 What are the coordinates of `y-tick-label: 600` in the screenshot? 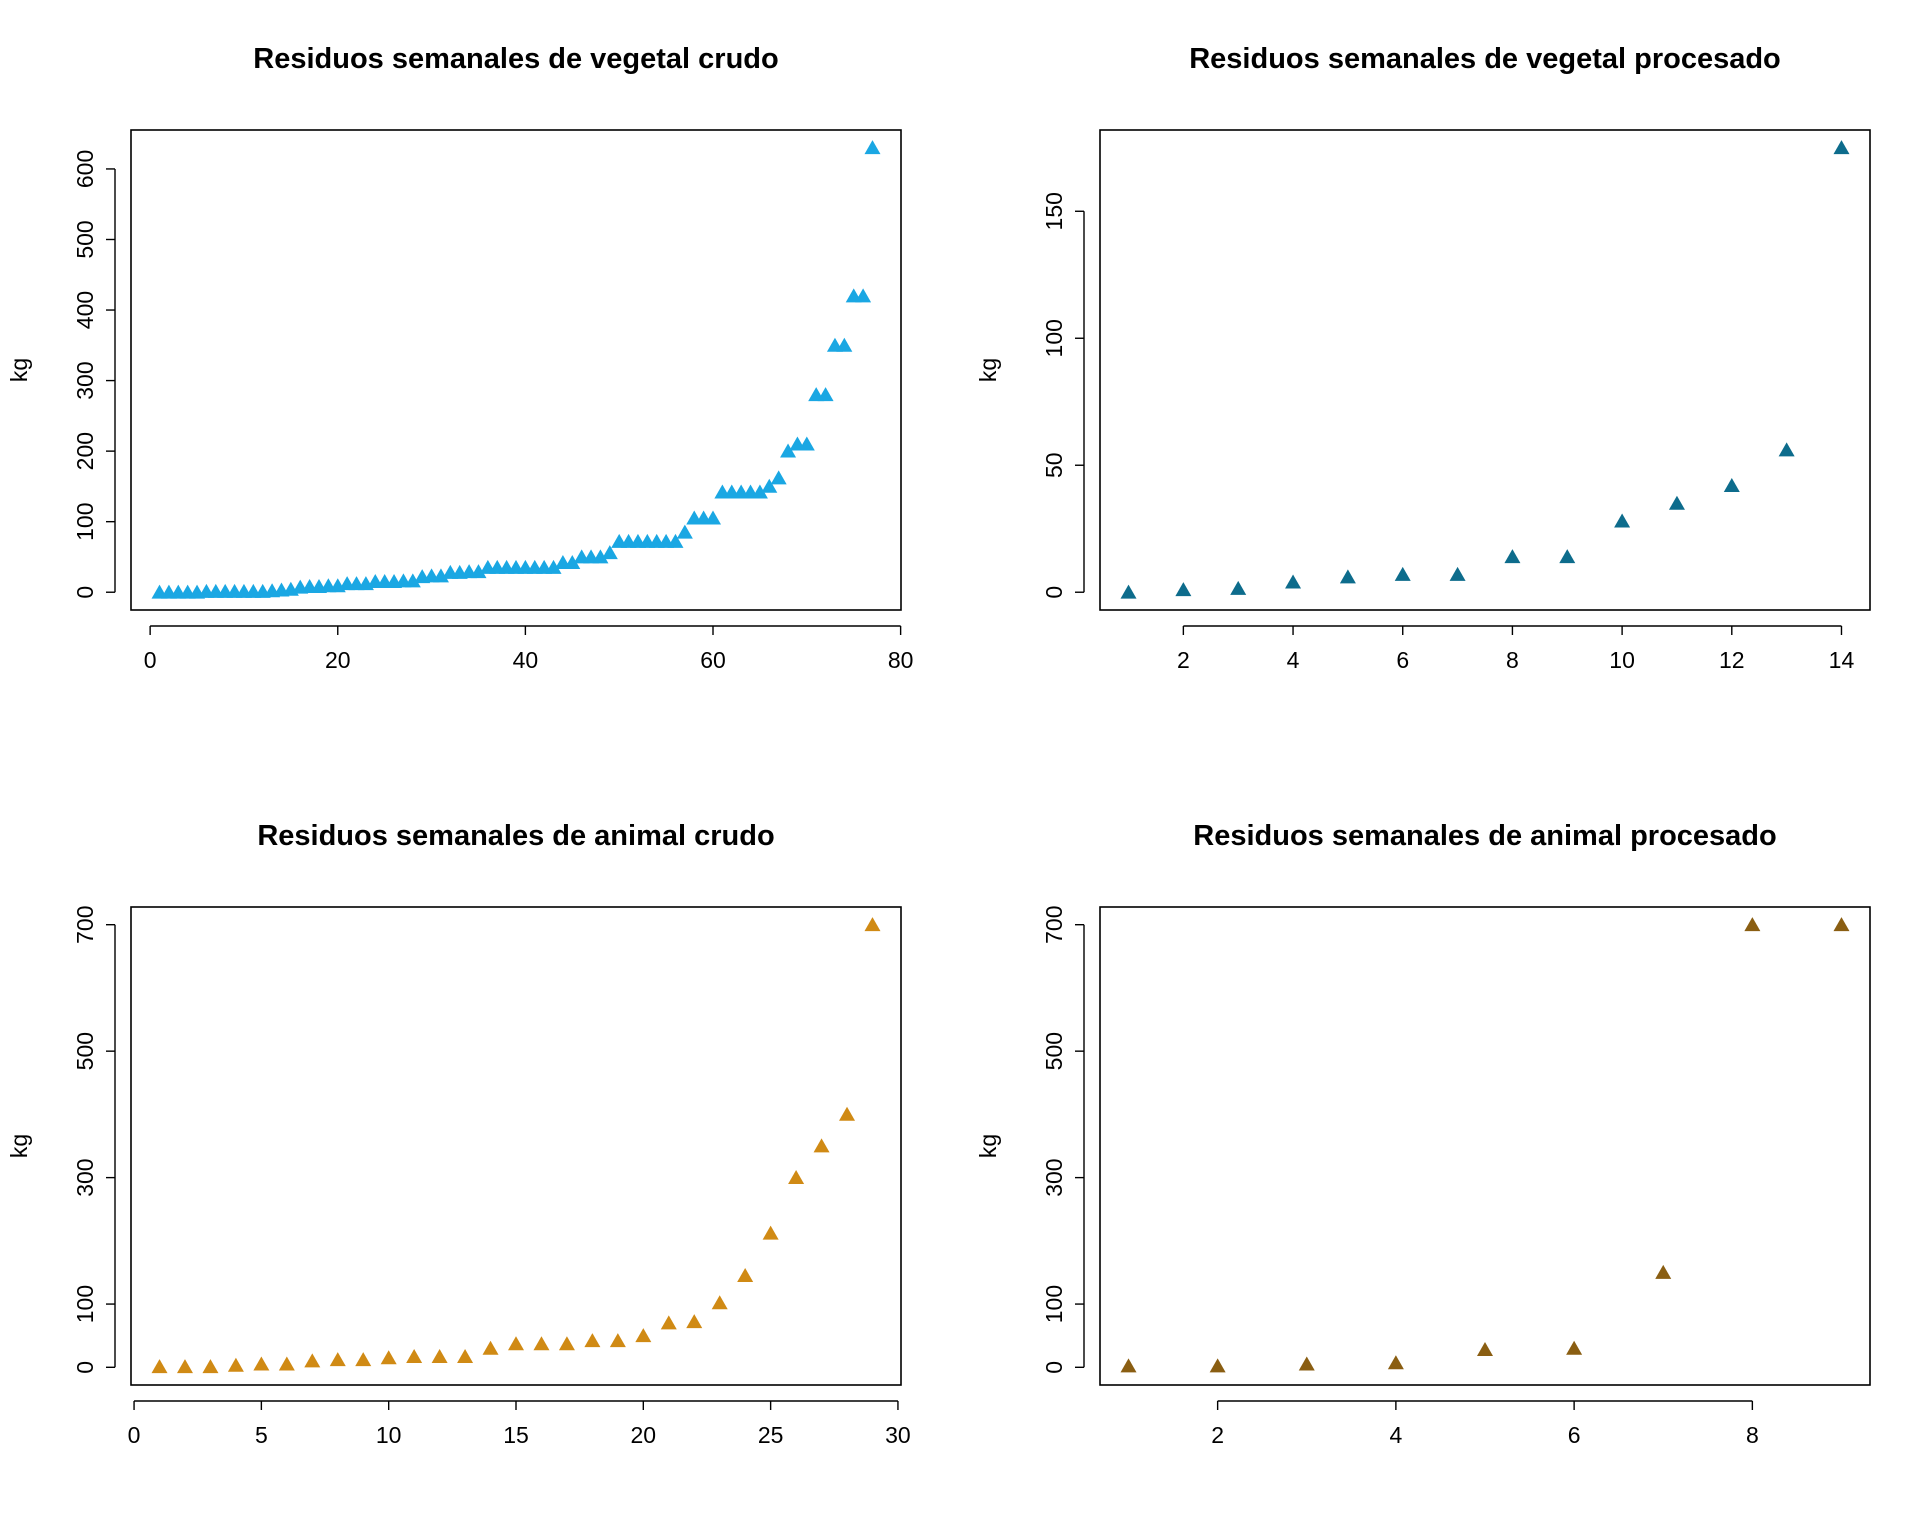 It's located at (85, 169).